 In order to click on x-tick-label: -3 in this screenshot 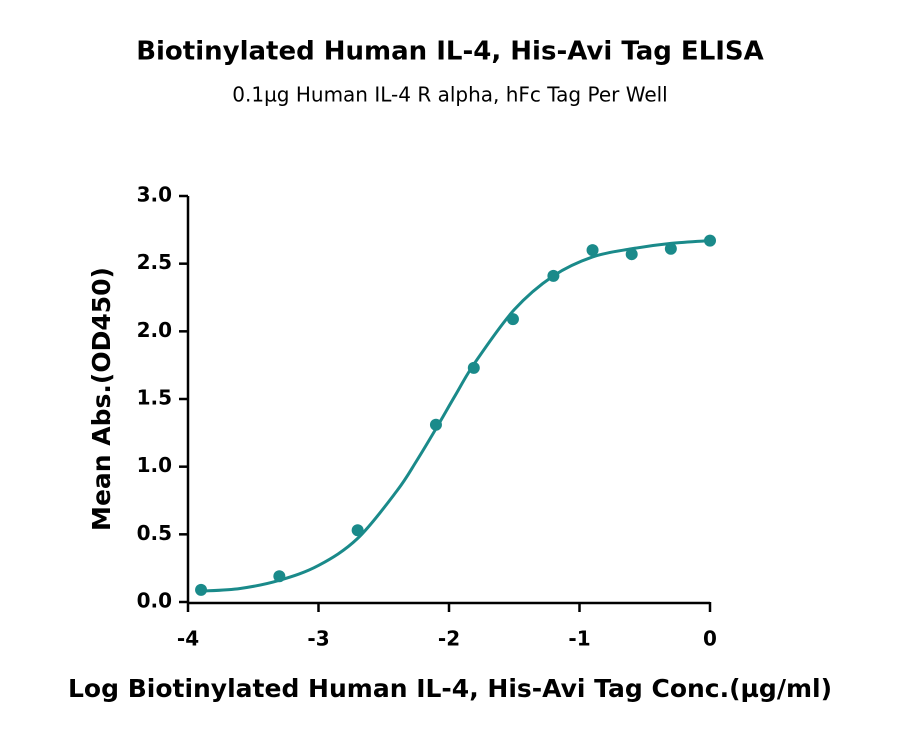, I will do `click(318, 639)`.